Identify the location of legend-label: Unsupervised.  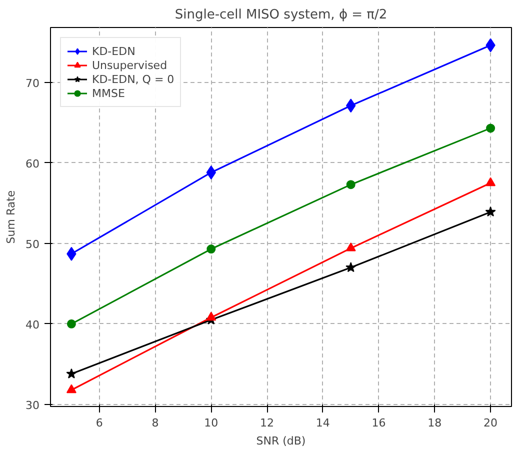
(130, 65).